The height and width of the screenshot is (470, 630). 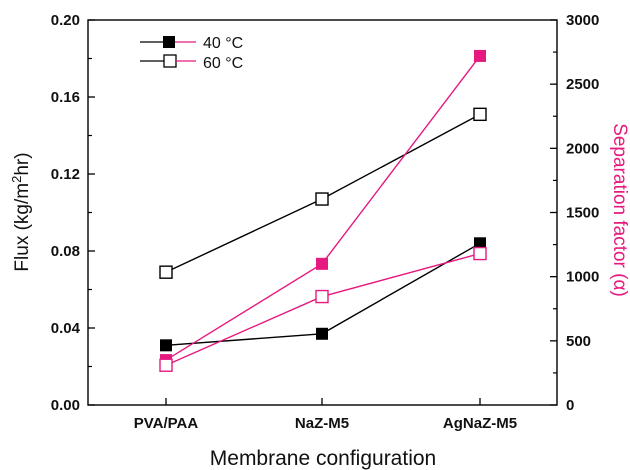 What do you see at coordinates (582, 213) in the screenshot?
I see `y2-tick-label: 1500` at bounding box center [582, 213].